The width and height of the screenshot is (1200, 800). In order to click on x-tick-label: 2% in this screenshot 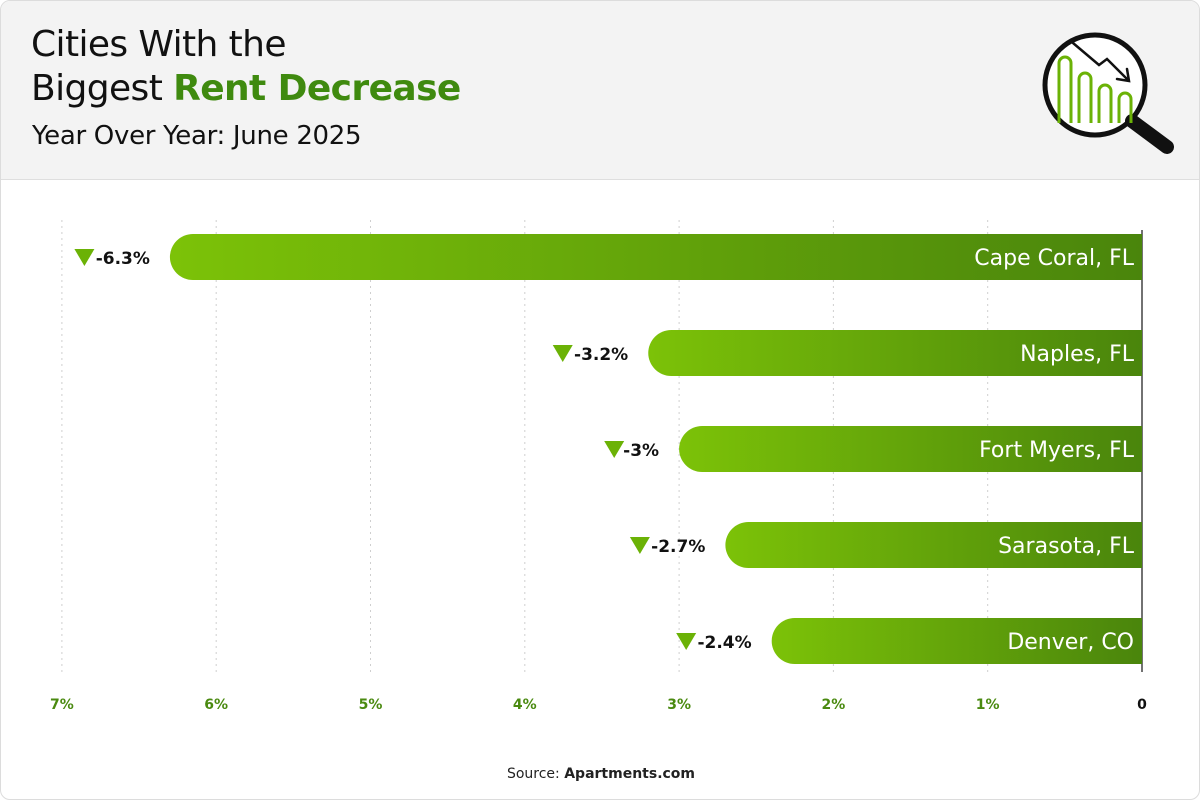, I will do `click(834, 705)`.